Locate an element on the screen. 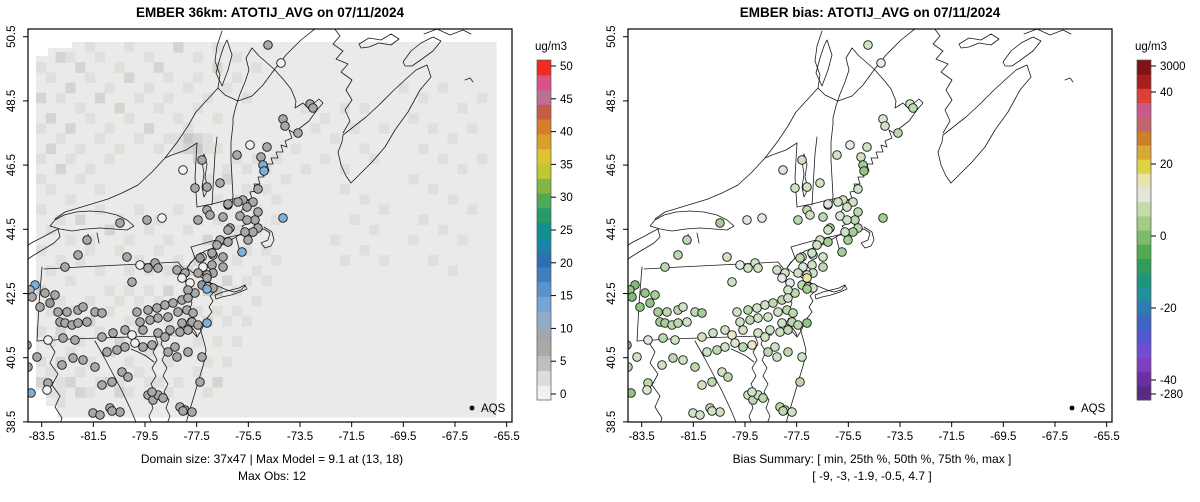 The height and width of the screenshot is (502, 1200). y-tick-label: 40.5 is located at coordinates (612, 358).